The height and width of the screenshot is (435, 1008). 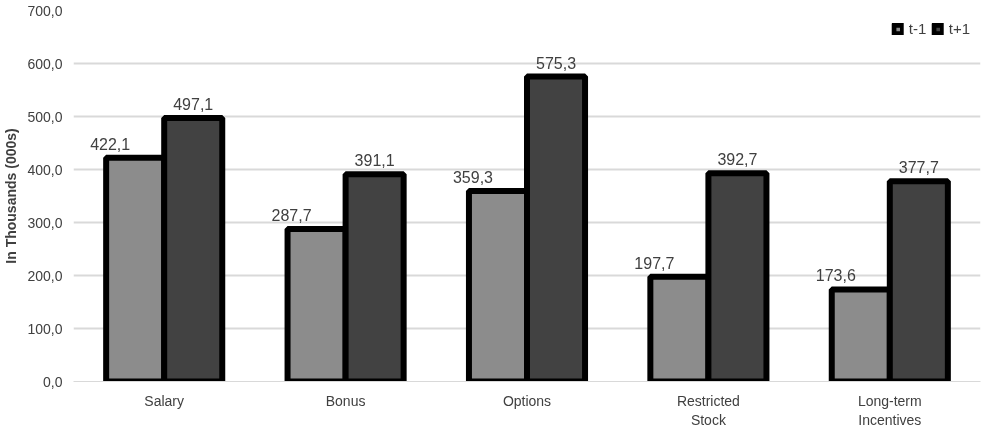 I want to click on x-tick-label: Options, so click(x=527, y=400).